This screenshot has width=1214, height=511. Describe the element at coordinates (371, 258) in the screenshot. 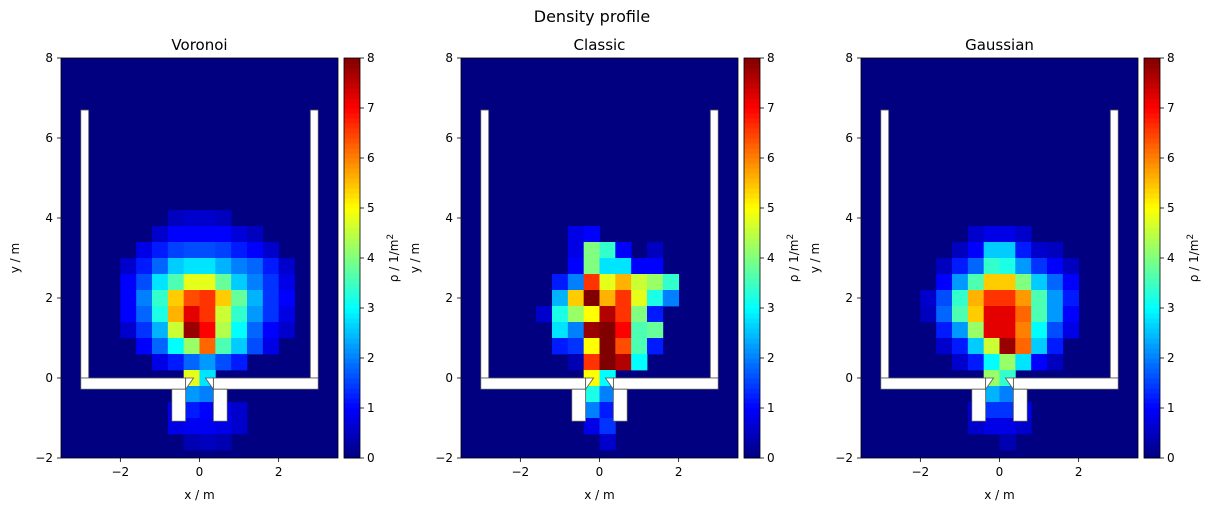

I see `colorbar-tick-label: 4` at that location.